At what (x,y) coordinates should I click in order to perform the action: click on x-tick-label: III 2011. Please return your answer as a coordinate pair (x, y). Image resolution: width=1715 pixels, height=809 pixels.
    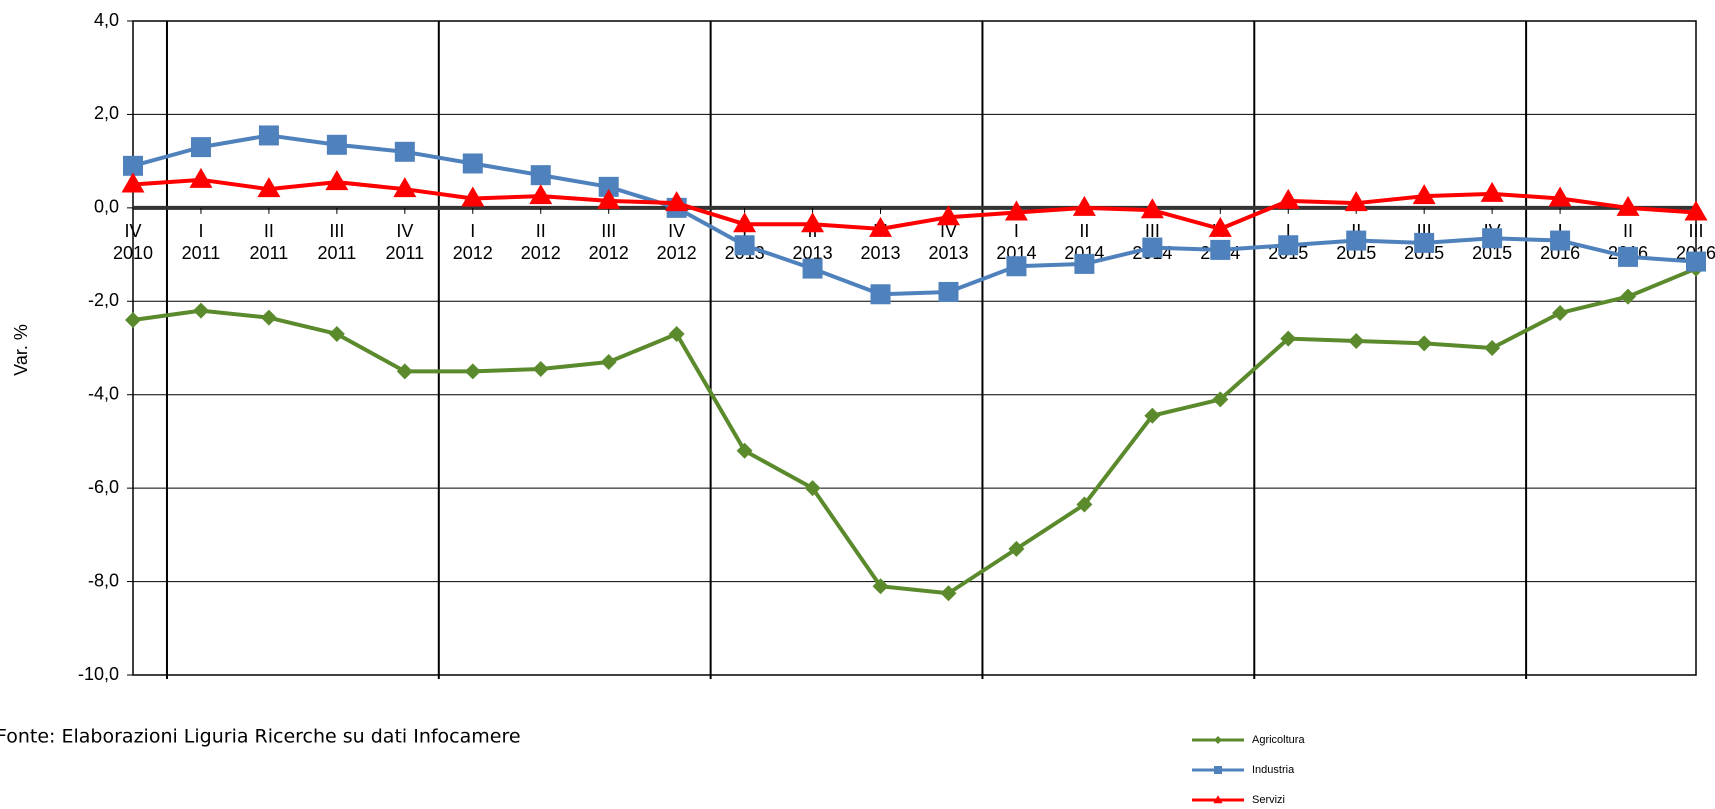
    Looking at the image, I should click on (337, 242).